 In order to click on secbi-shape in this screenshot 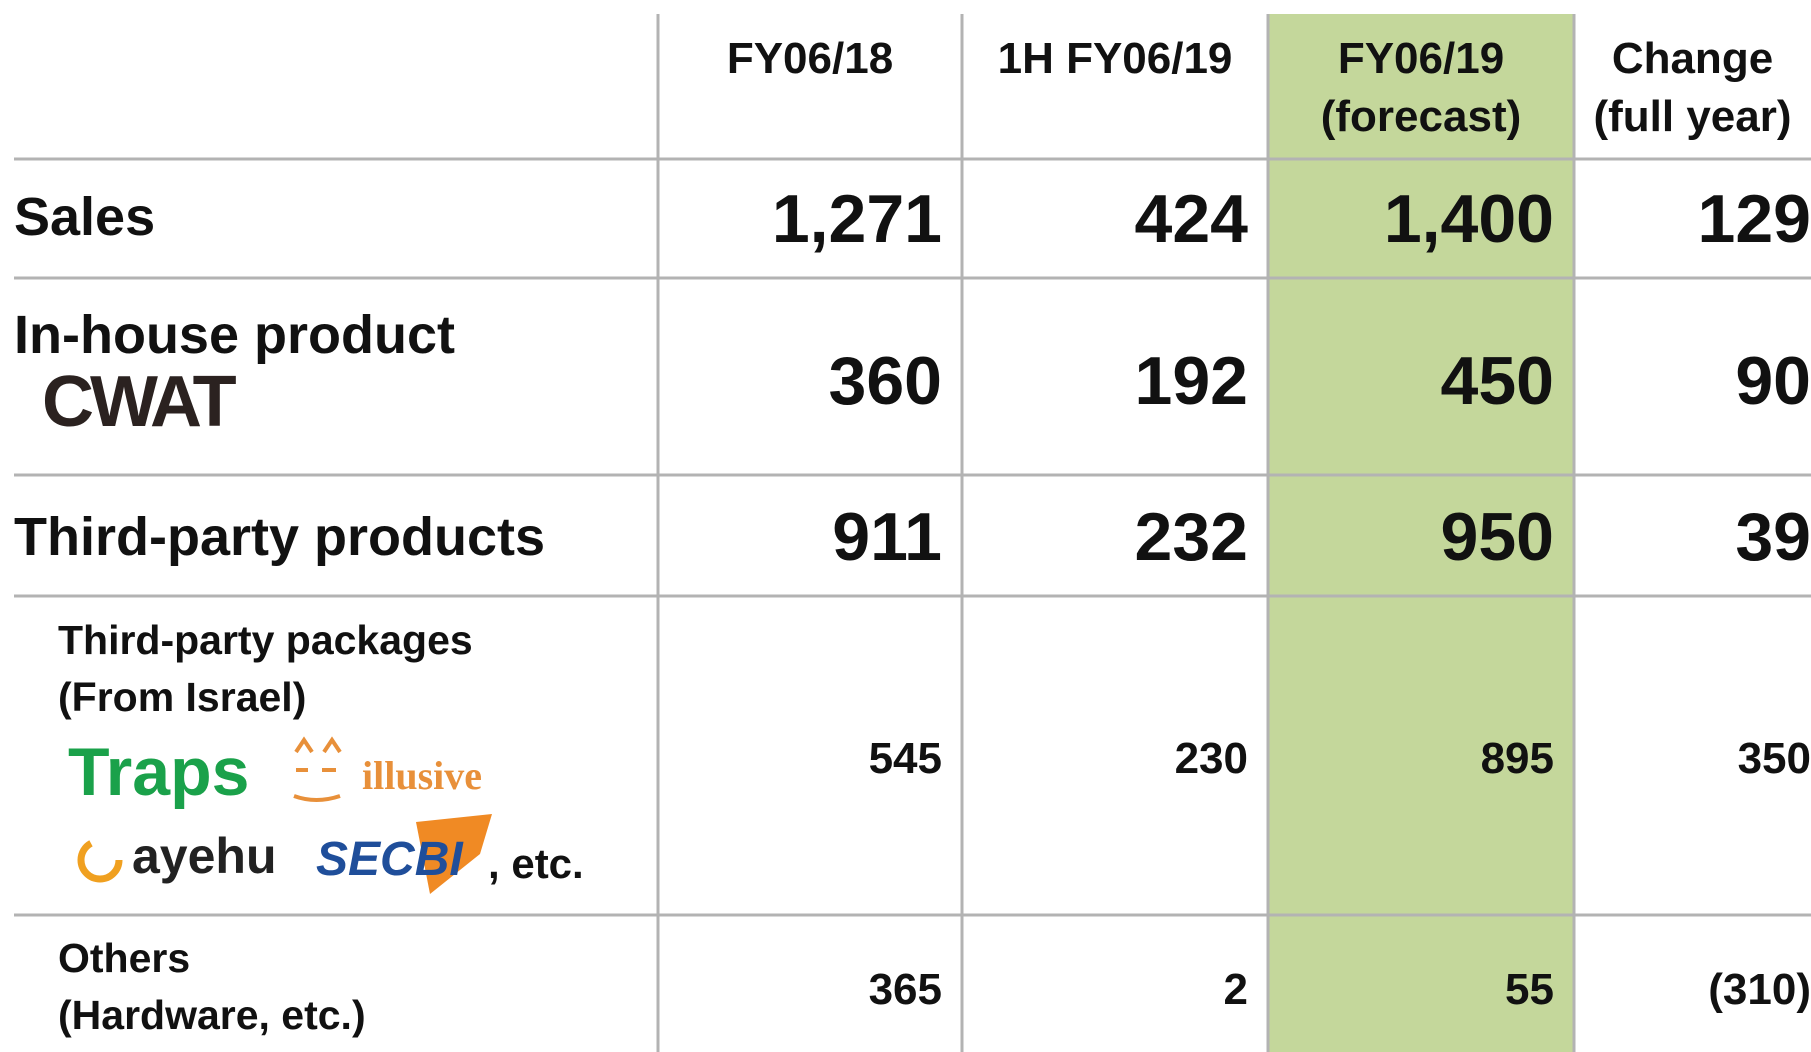, I will do `click(454, 854)`.